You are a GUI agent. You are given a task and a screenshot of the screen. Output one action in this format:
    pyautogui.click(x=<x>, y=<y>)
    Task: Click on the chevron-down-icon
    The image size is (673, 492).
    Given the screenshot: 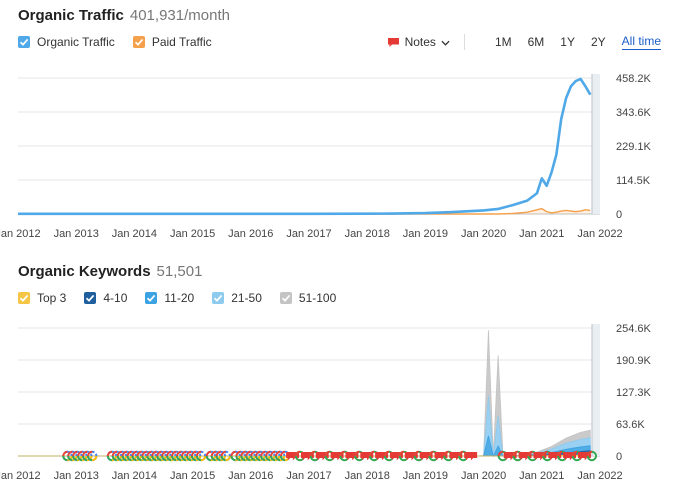 What is the action you would take?
    pyautogui.click(x=445, y=42)
    